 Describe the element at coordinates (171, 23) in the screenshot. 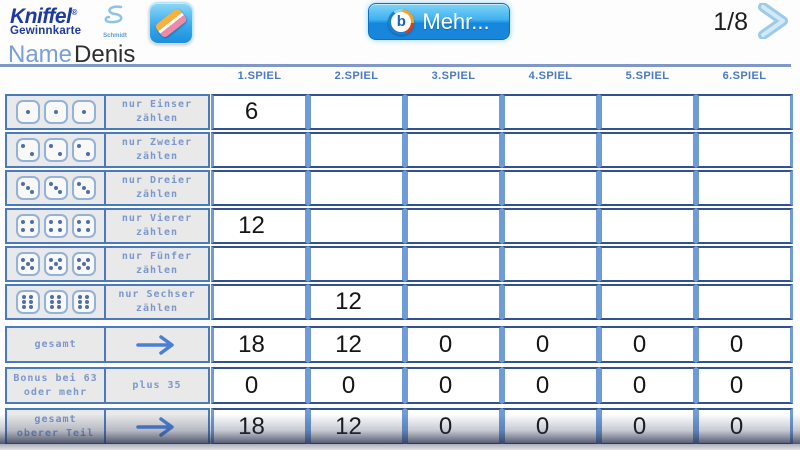

I see `eraser-button` at that location.